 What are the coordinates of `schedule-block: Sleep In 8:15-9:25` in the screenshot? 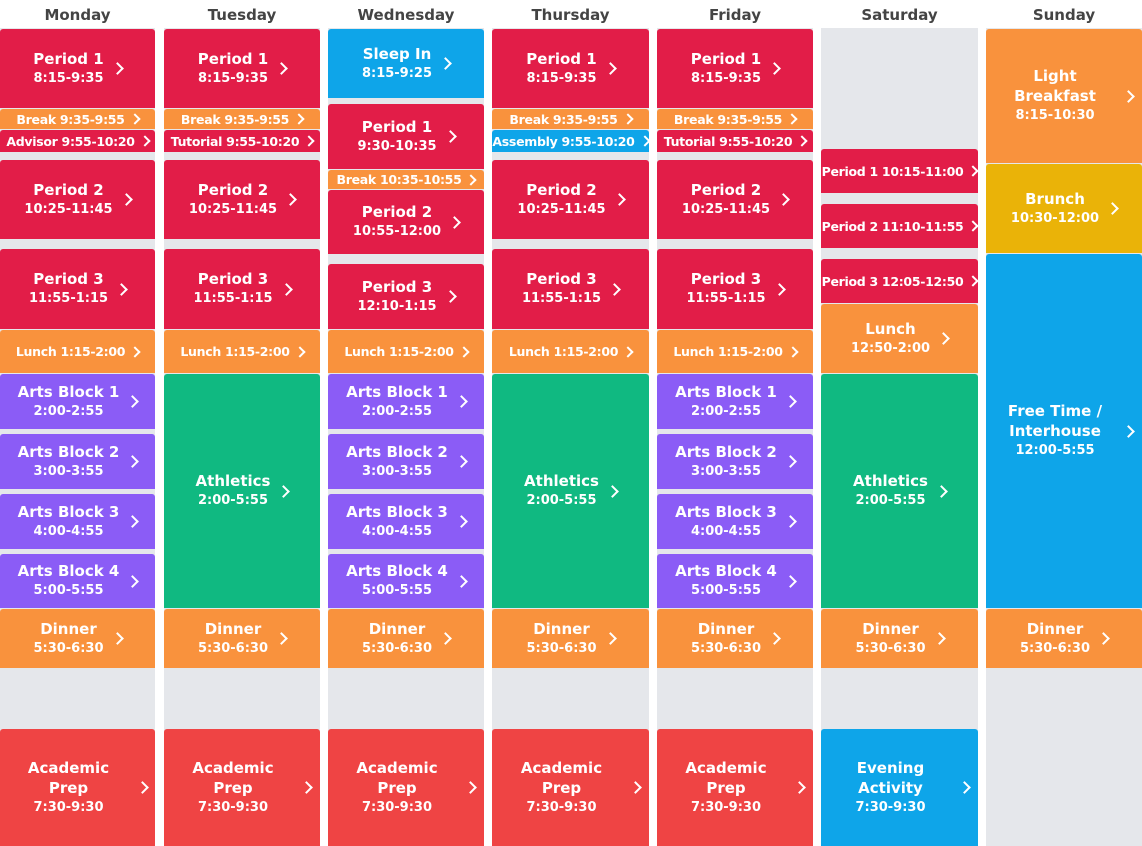 It's located at (406, 63).